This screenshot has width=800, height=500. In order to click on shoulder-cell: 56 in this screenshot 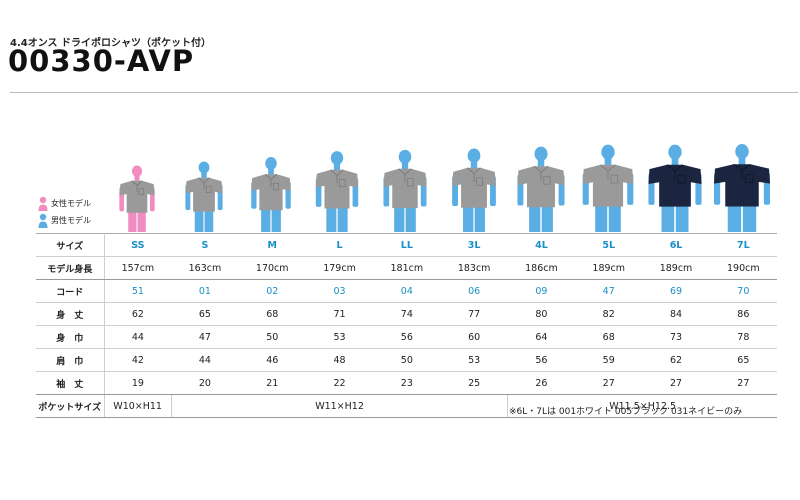, I will do `click(541, 360)`.